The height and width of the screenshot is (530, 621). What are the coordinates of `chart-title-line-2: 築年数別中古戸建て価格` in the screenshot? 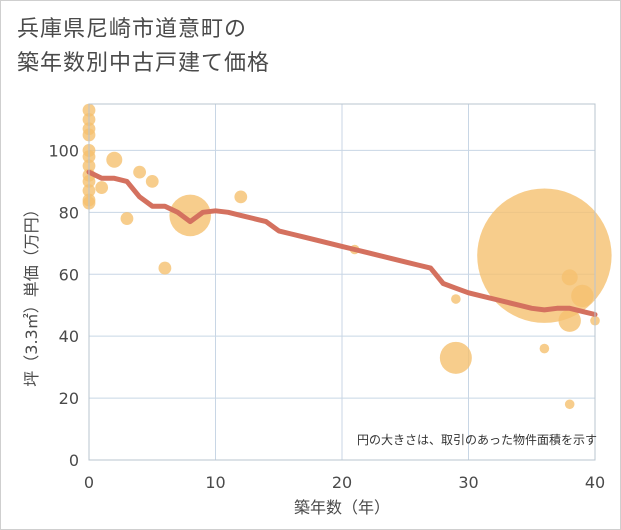 It's located at (144, 63).